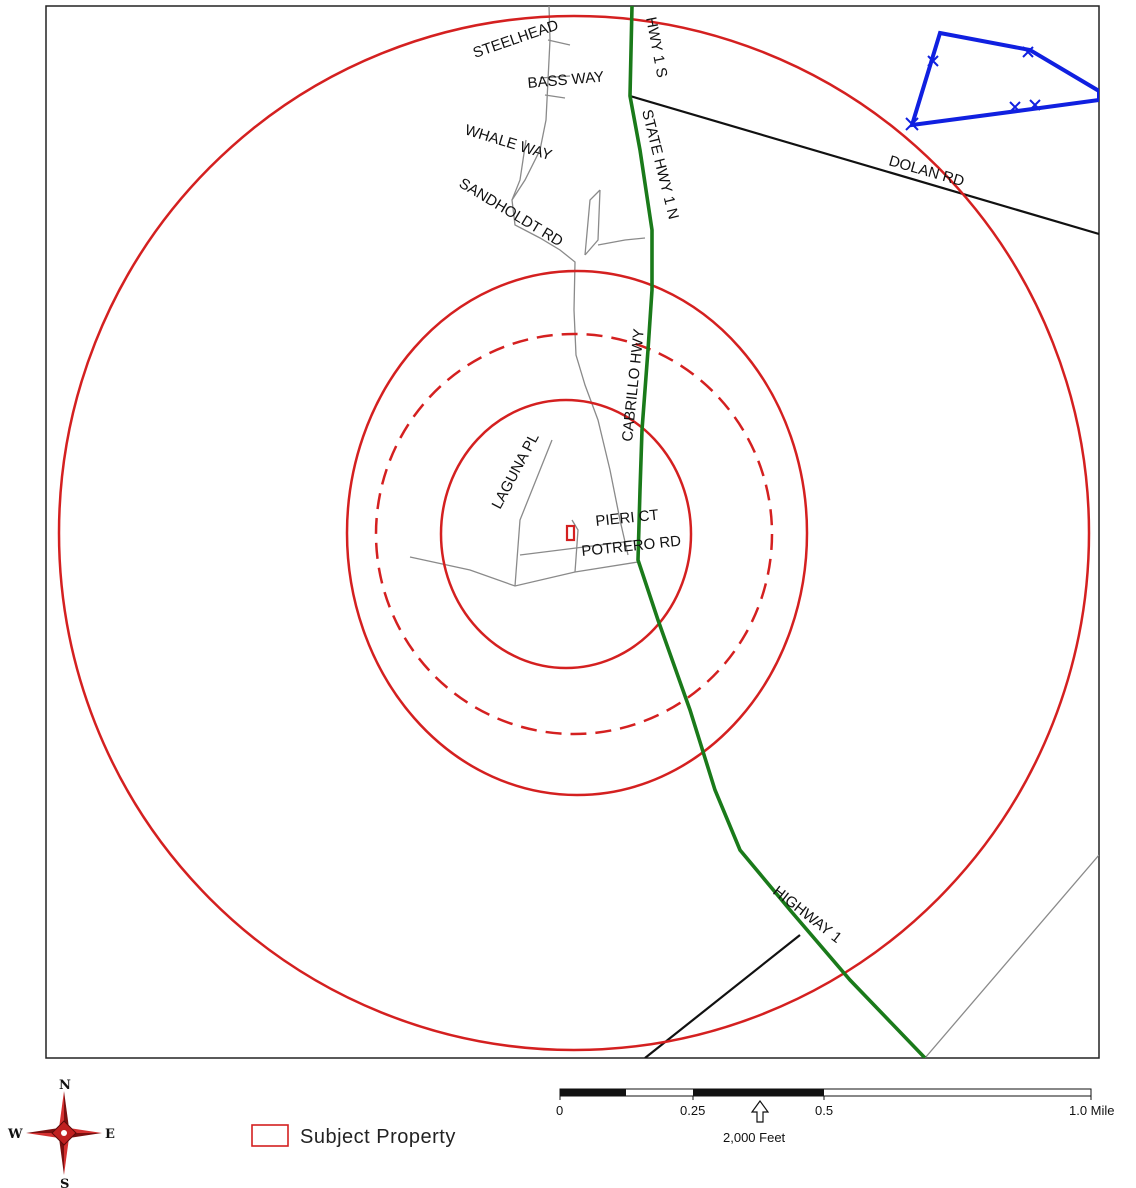 The width and height of the screenshot is (1136, 1188). What do you see at coordinates (754, 1137) in the screenshot?
I see `scale-feet-label: 2,000 Feet` at bounding box center [754, 1137].